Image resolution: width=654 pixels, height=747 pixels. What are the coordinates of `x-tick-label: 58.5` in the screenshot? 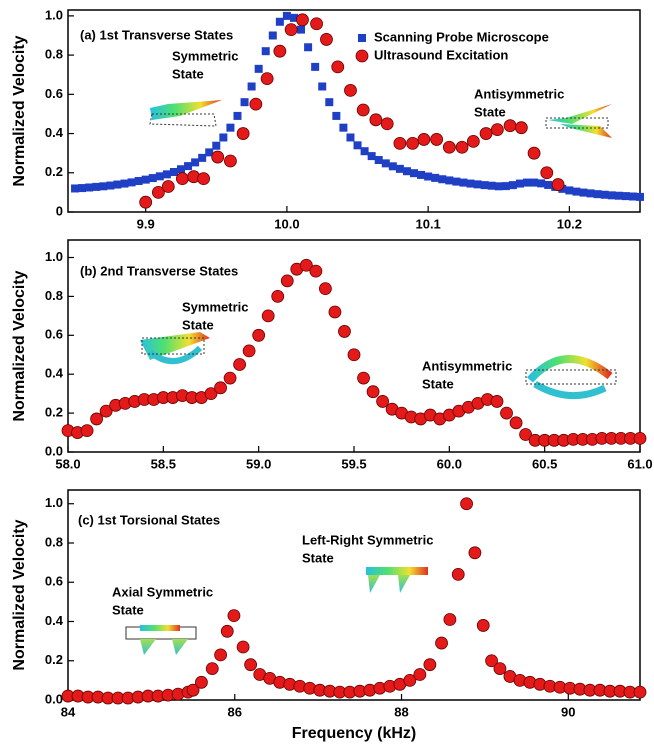 It's located at (163, 463).